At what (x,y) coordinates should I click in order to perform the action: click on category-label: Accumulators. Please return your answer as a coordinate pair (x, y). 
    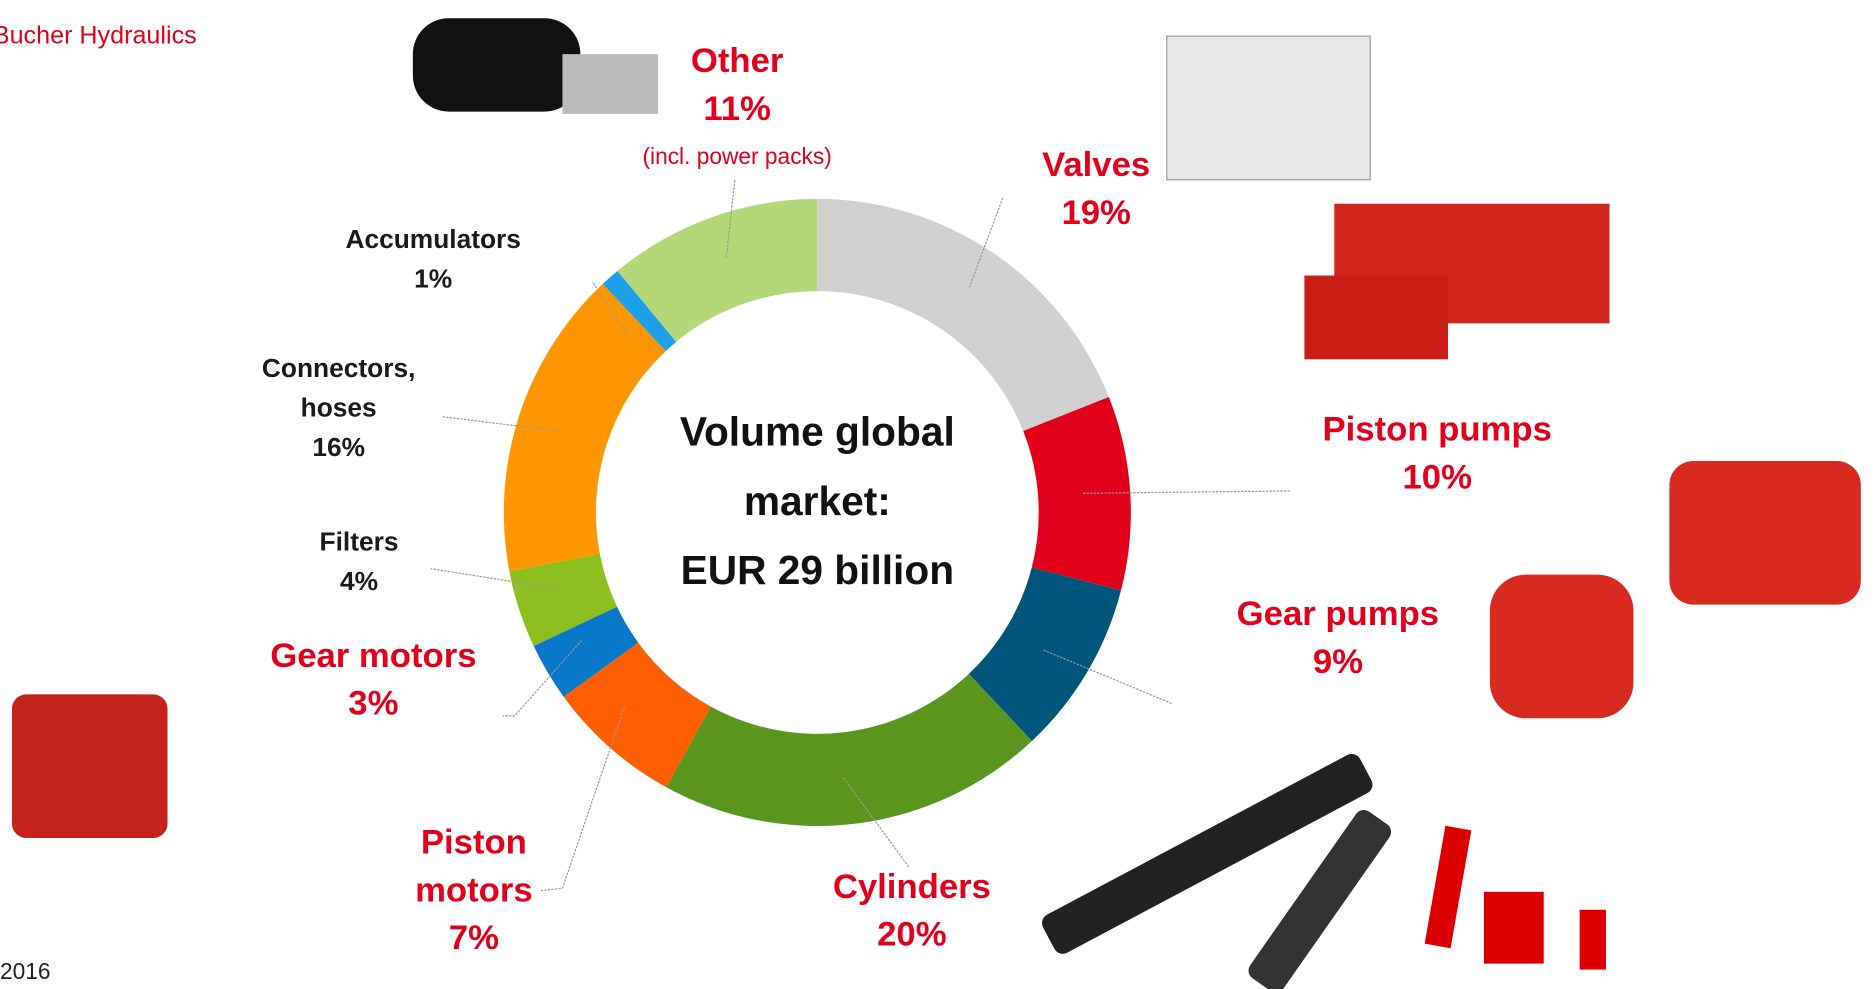
    Looking at the image, I should click on (432, 239).